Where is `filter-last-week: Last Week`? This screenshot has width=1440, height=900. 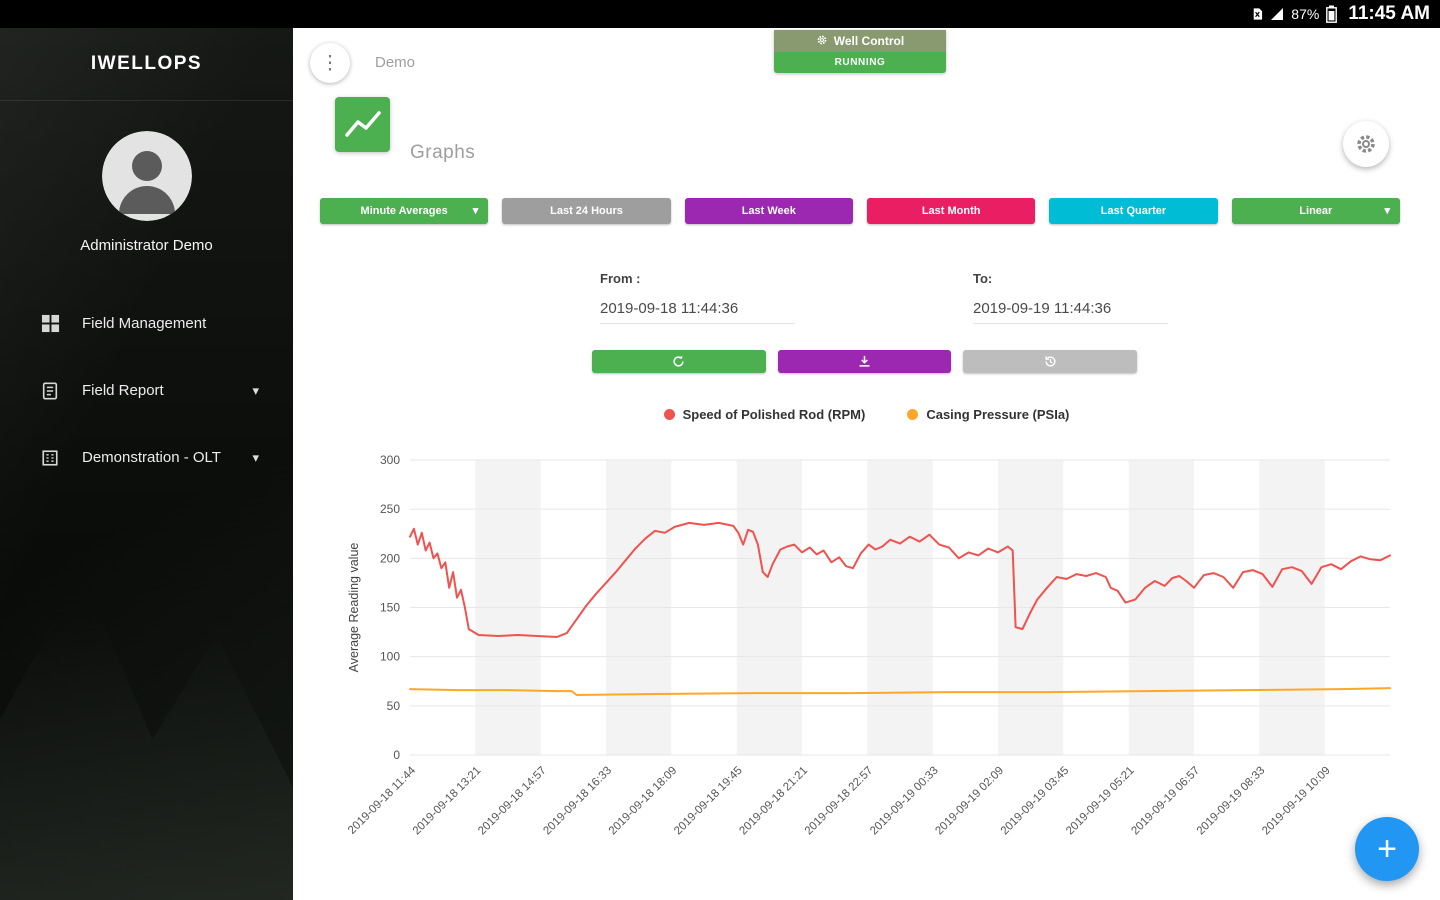 filter-last-week: Last Week is located at coordinates (768, 211).